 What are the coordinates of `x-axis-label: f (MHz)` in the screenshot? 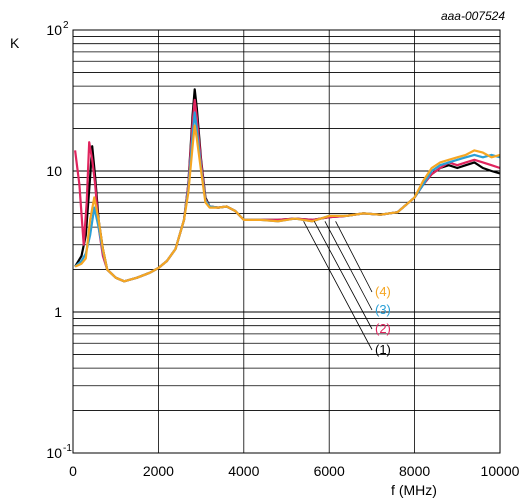 It's located at (414, 490).